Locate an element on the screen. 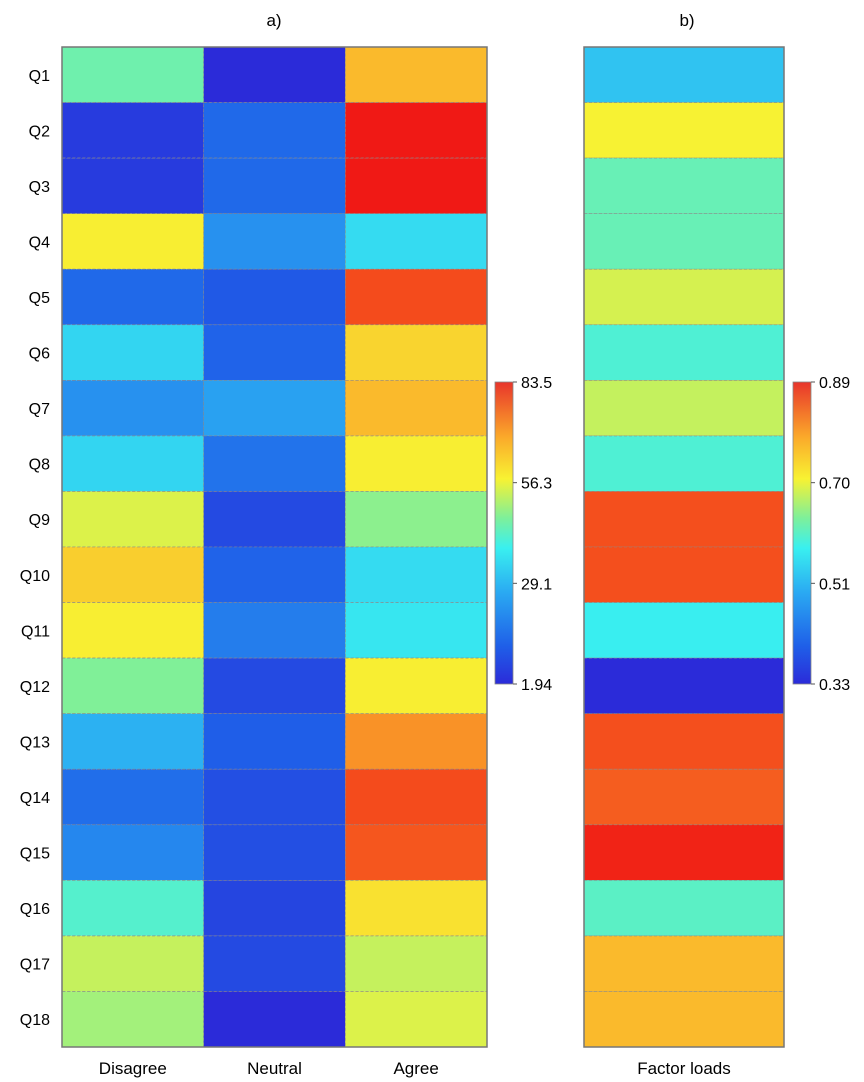  colorbar-tick-label: 1.94 is located at coordinates (536, 685).